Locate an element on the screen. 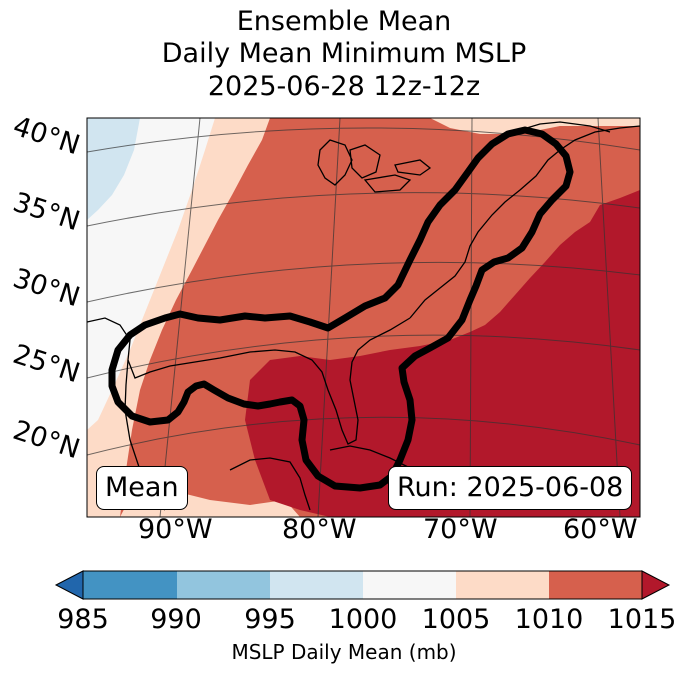 The width and height of the screenshot is (688, 674). title-line-1: Ensemble Mean is located at coordinates (344, 21).